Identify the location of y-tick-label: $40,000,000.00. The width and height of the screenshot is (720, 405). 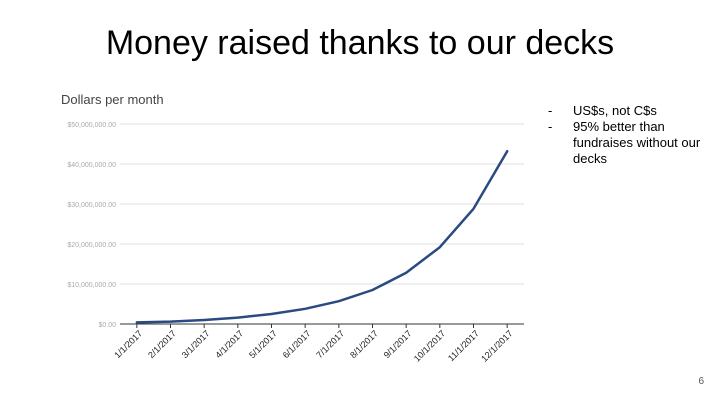
(91, 165).